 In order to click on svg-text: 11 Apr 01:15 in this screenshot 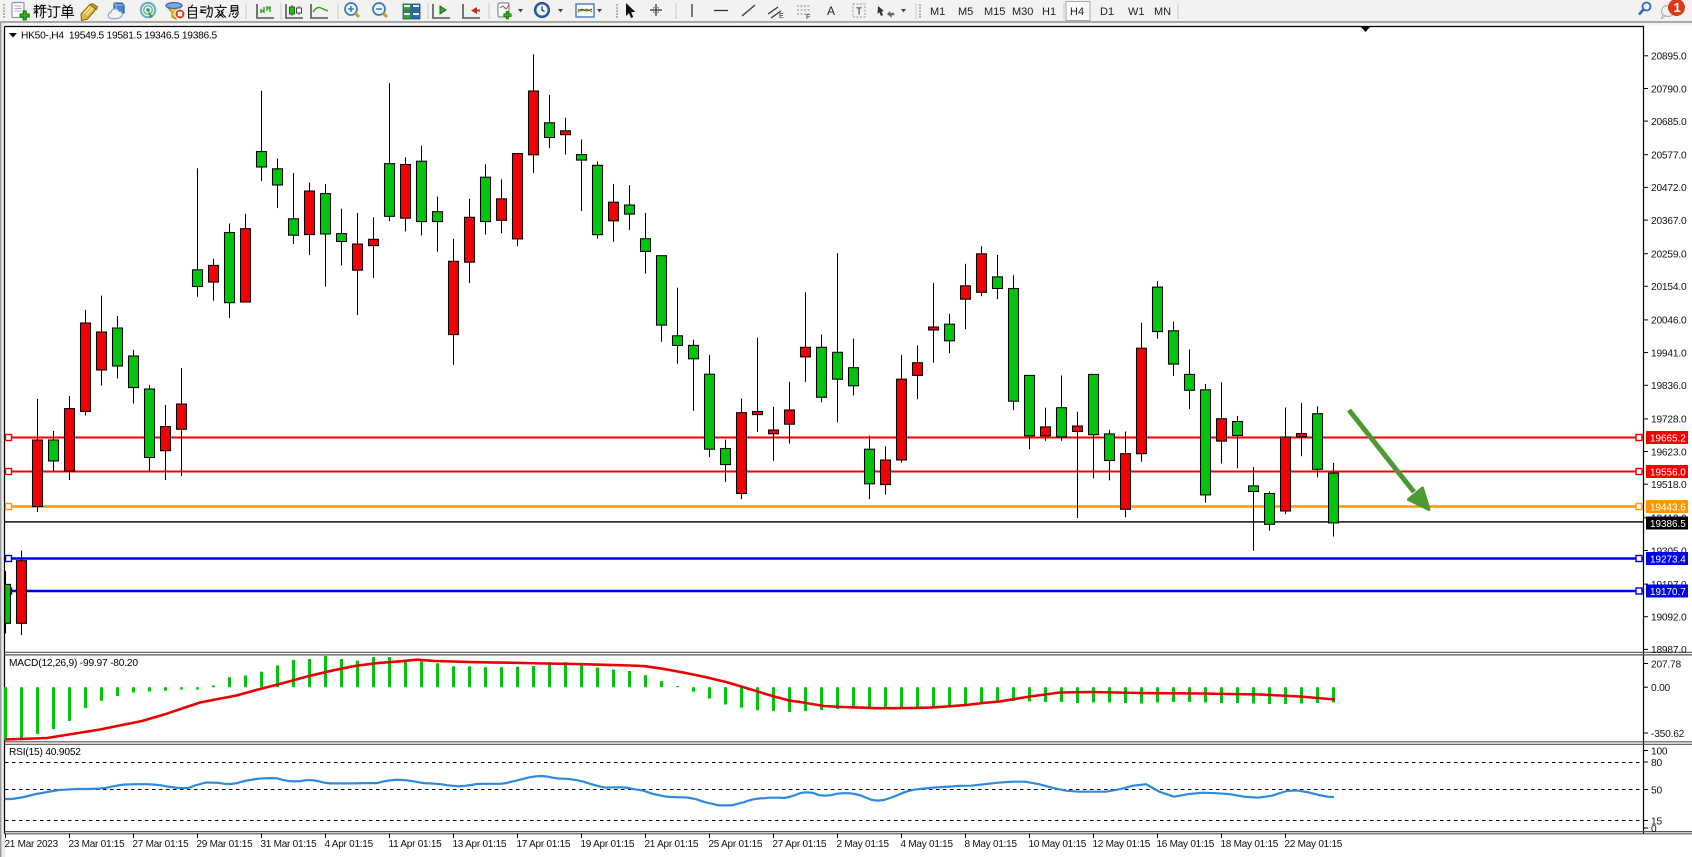, I will do `click(416, 844)`.